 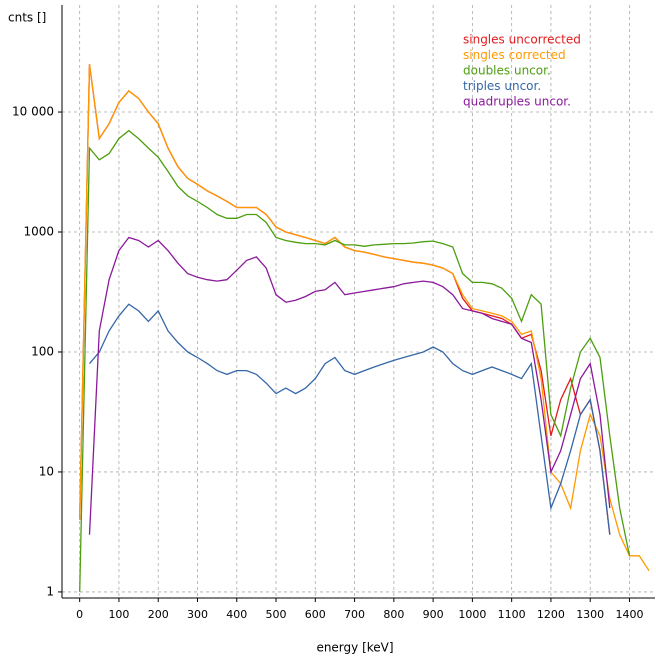 What do you see at coordinates (315, 614) in the screenshot?
I see `x-tick-label: 600` at bounding box center [315, 614].